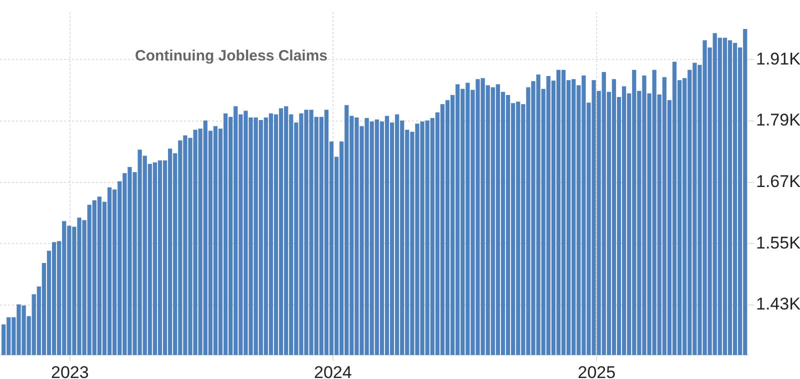  Describe the element at coordinates (333, 370) in the screenshot. I see `x-tick-label: 2024` at that location.